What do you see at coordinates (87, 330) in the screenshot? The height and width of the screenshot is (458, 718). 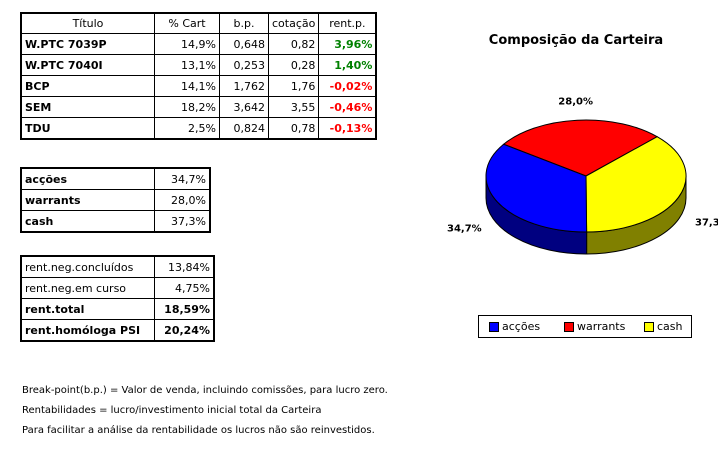 I see `returns-label: rent.homóloga PSI` at bounding box center [87, 330].